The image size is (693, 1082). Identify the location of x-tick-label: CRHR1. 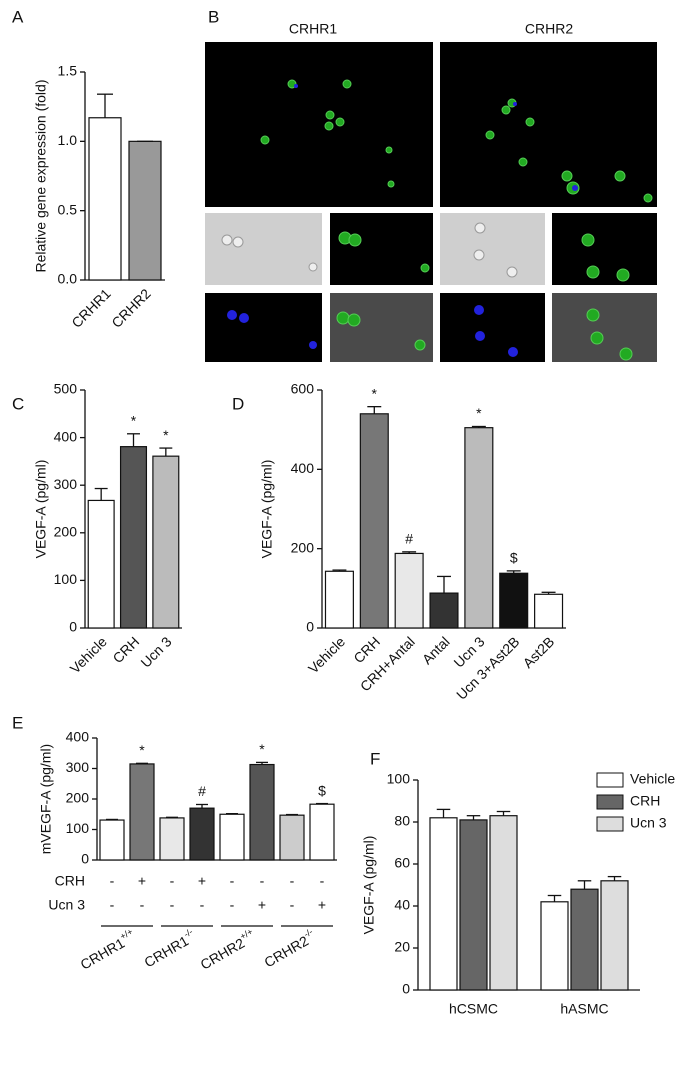
(91, 308).